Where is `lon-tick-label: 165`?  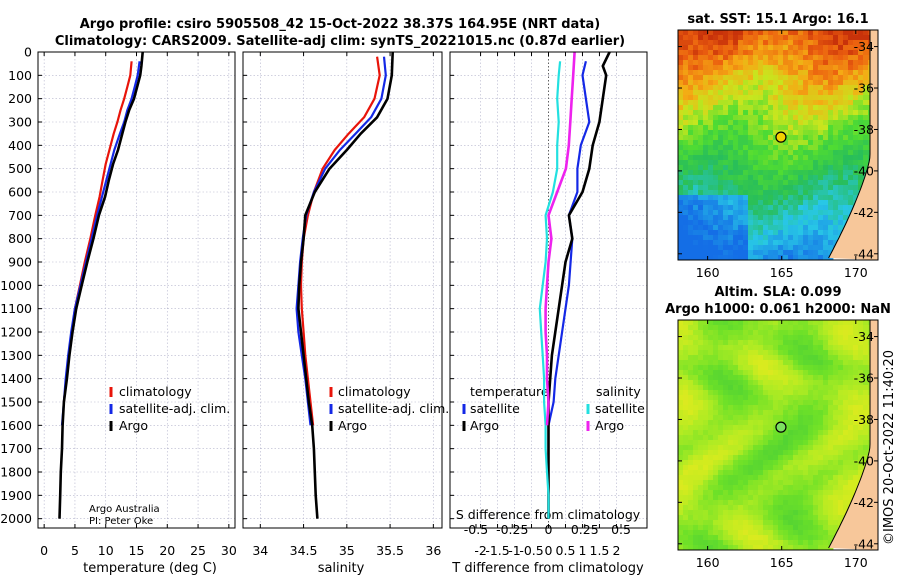
lon-tick-label: 165 is located at coordinates (782, 272).